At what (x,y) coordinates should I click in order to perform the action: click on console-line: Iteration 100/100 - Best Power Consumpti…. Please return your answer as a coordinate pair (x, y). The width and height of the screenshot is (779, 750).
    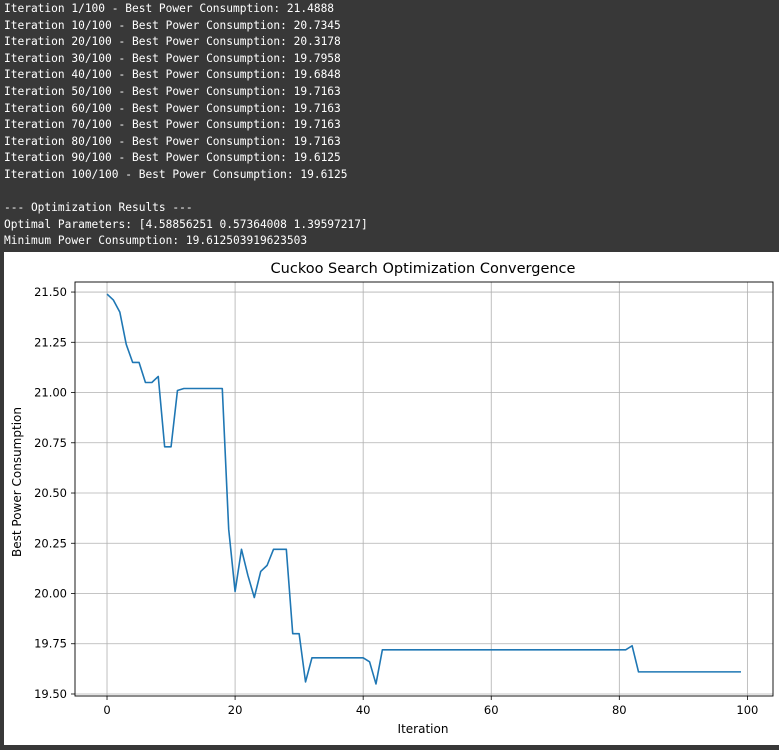
    Looking at the image, I should click on (176, 174).